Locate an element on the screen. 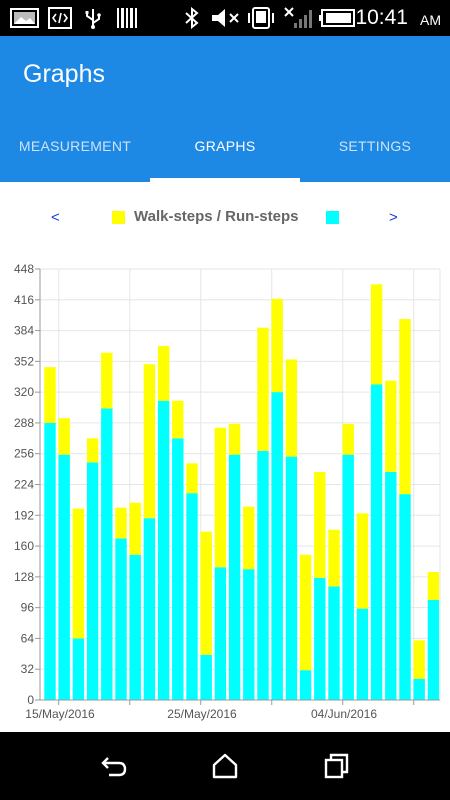 The height and width of the screenshot is (800, 450). next-period-button: > is located at coordinates (393, 217).